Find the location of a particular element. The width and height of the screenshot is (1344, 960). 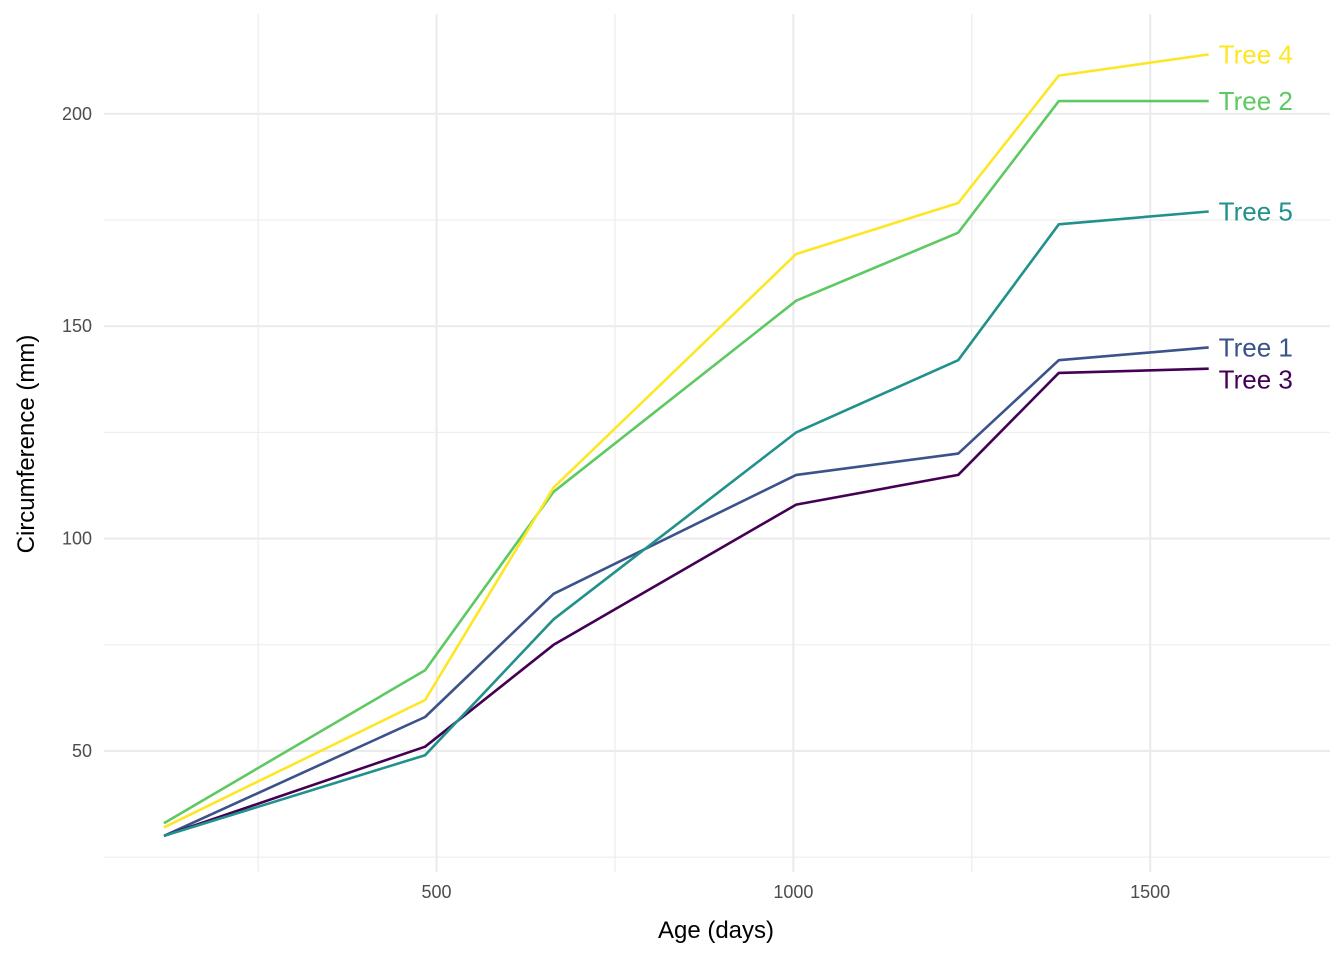

x-tick-label: 1500 is located at coordinates (1150, 892).